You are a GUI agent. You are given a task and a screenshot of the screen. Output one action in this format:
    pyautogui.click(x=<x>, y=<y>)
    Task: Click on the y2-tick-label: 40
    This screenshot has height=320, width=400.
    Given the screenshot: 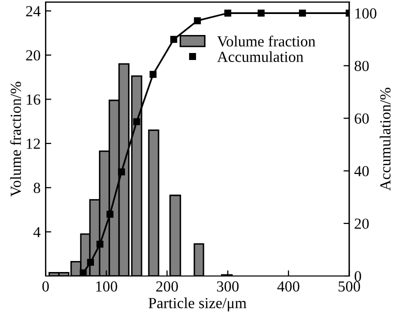 What is the action you would take?
    pyautogui.click(x=361, y=171)
    